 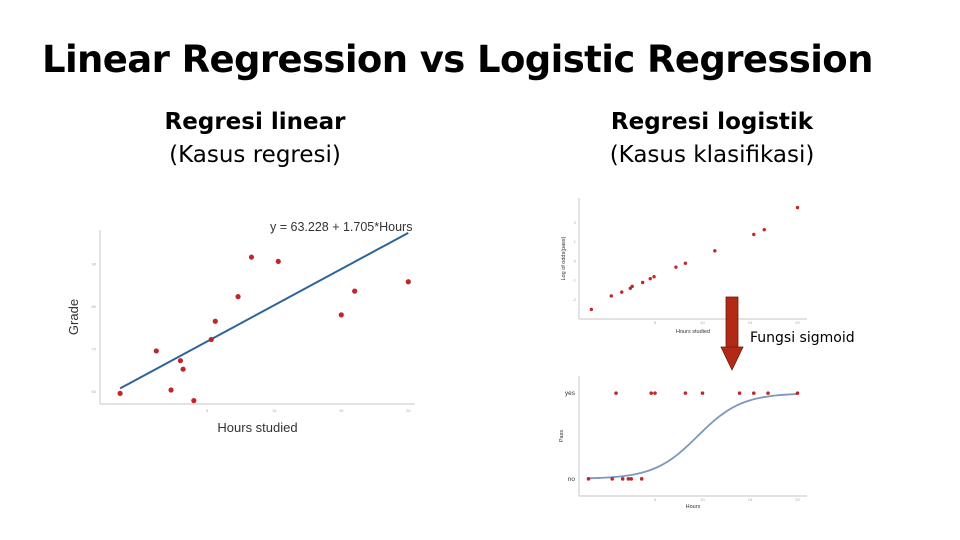 I want to click on logistic-heading: Regresi logistik, so click(x=712, y=122).